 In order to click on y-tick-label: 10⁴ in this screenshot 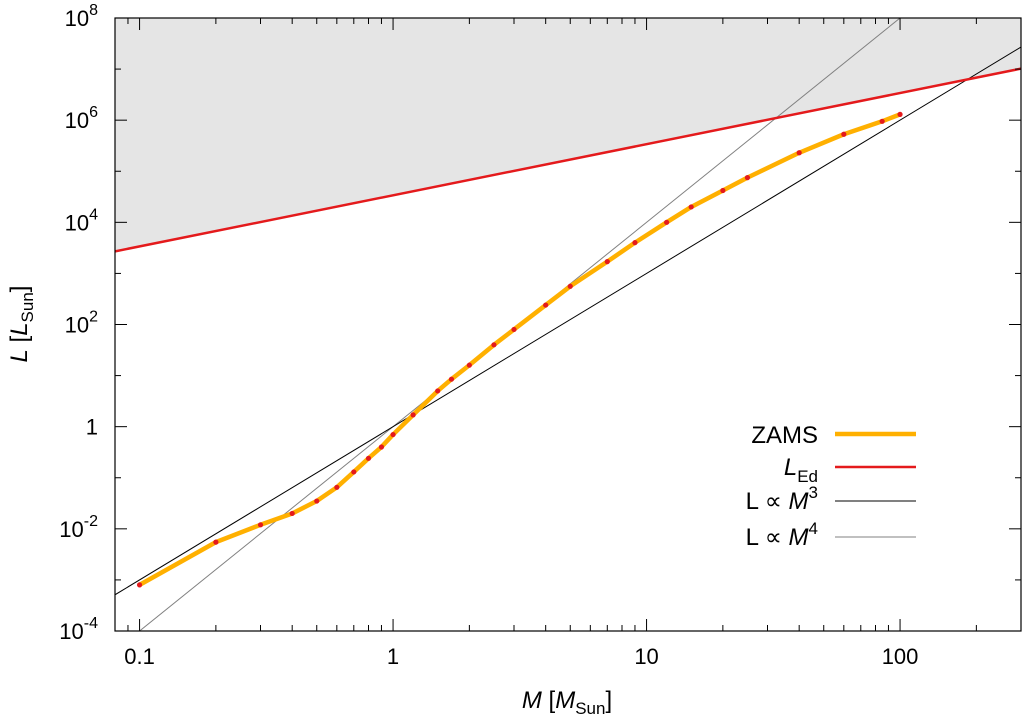, I will do `click(81, 220)`.